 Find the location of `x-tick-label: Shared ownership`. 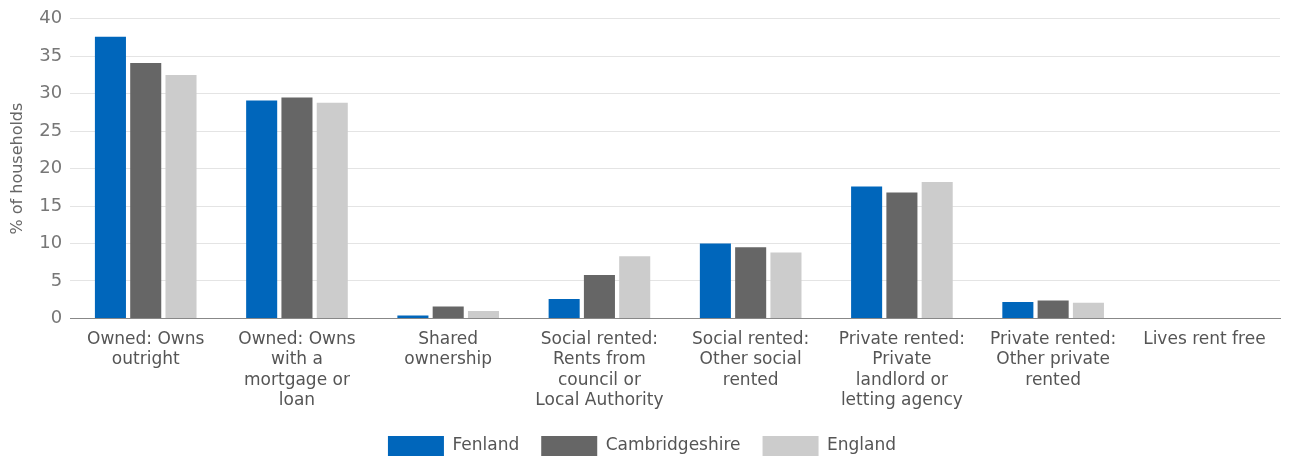

x-tick-label: Shared ownership is located at coordinates (448, 348).